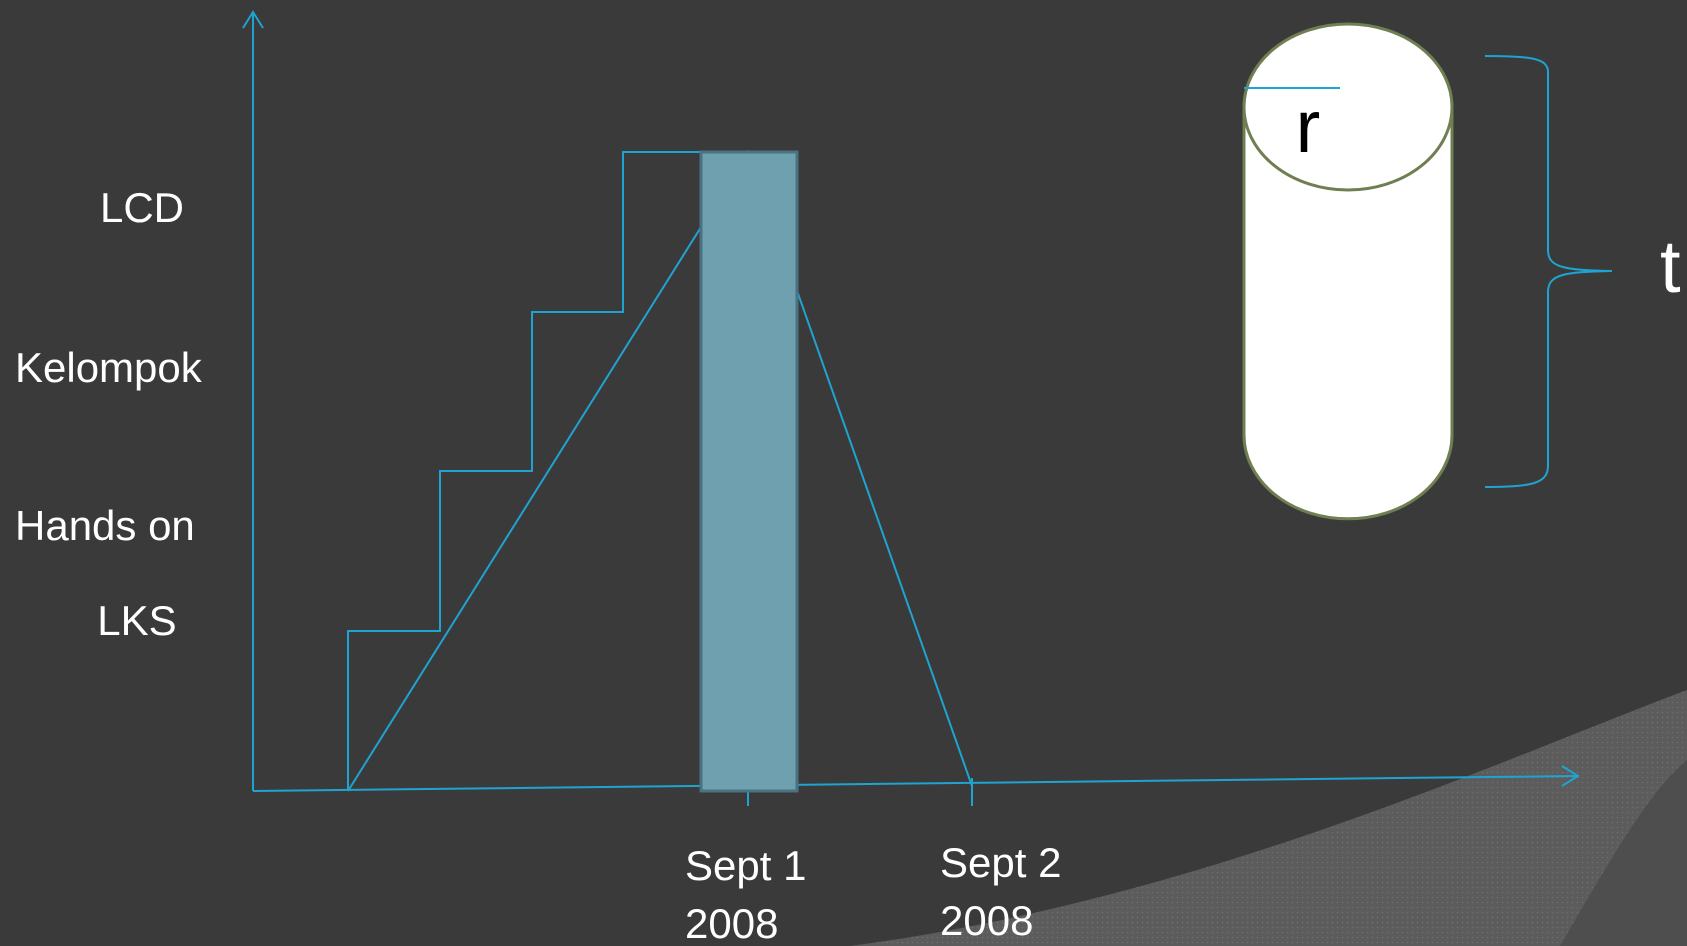 The width and height of the screenshot is (1687, 946). What do you see at coordinates (253, 19) in the screenshot?
I see `y-axis-arrowhead` at bounding box center [253, 19].